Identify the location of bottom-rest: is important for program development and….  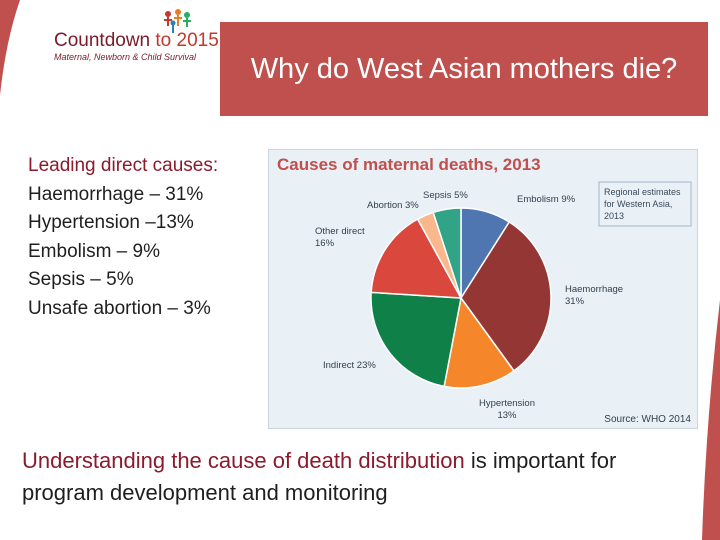
(319, 476).